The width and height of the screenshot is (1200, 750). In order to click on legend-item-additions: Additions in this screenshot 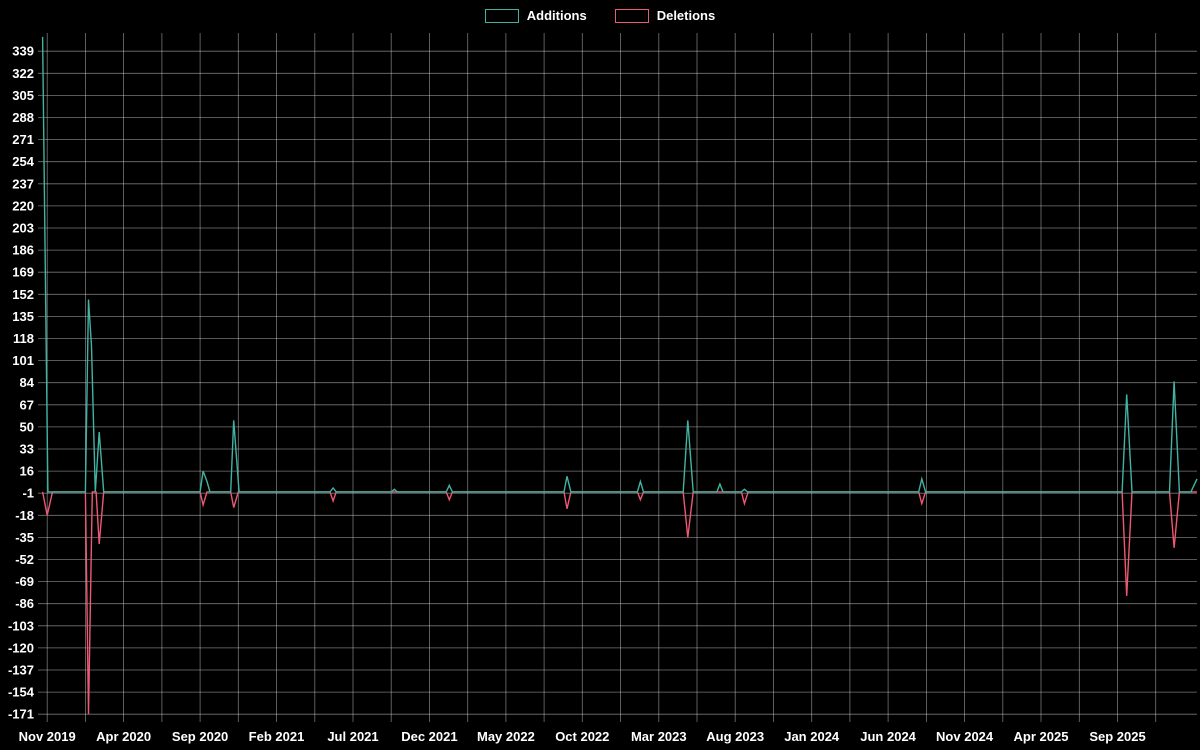, I will do `click(535, 15)`.